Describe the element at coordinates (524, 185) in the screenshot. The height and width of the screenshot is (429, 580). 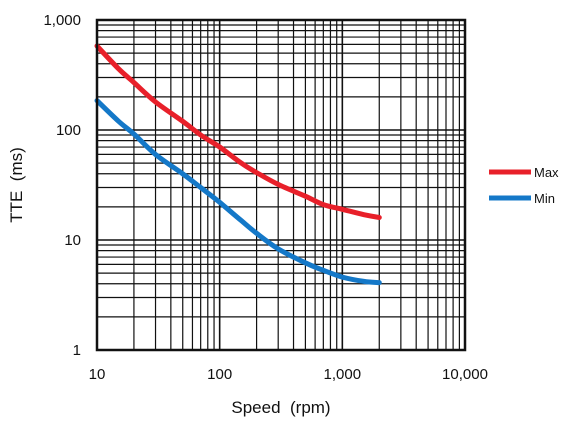
I see `legend: Max Min` at that location.